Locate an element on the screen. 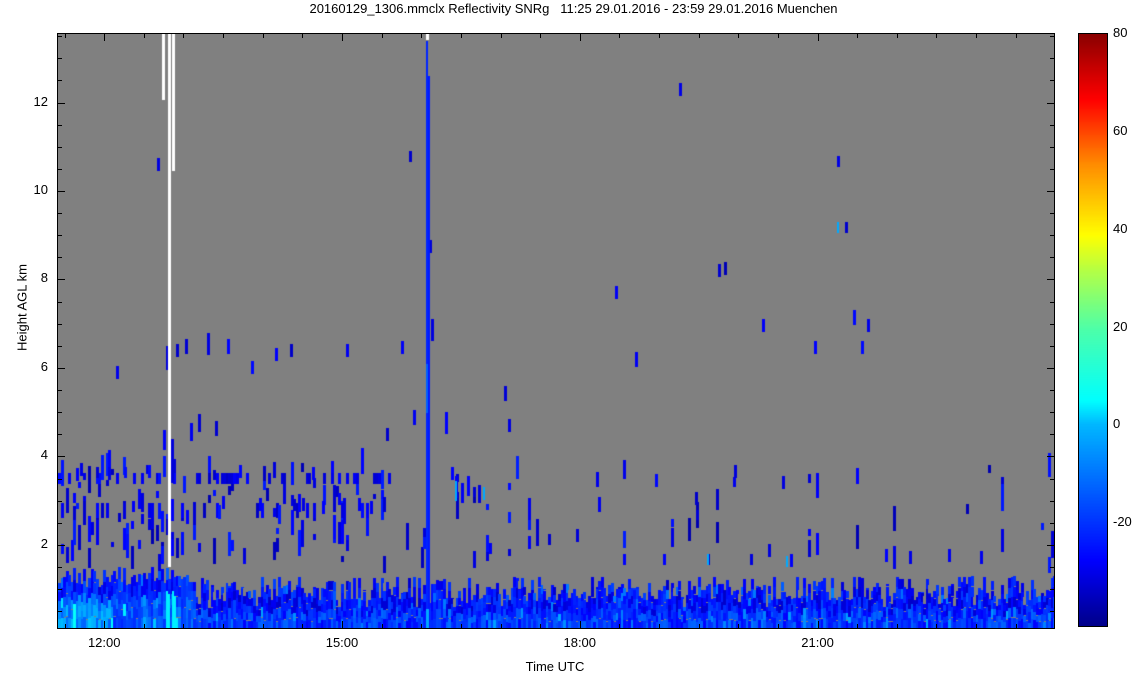 The height and width of the screenshot is (678, 1147). yaxis-tick-label: 2 is located at coordinates (44, 543).